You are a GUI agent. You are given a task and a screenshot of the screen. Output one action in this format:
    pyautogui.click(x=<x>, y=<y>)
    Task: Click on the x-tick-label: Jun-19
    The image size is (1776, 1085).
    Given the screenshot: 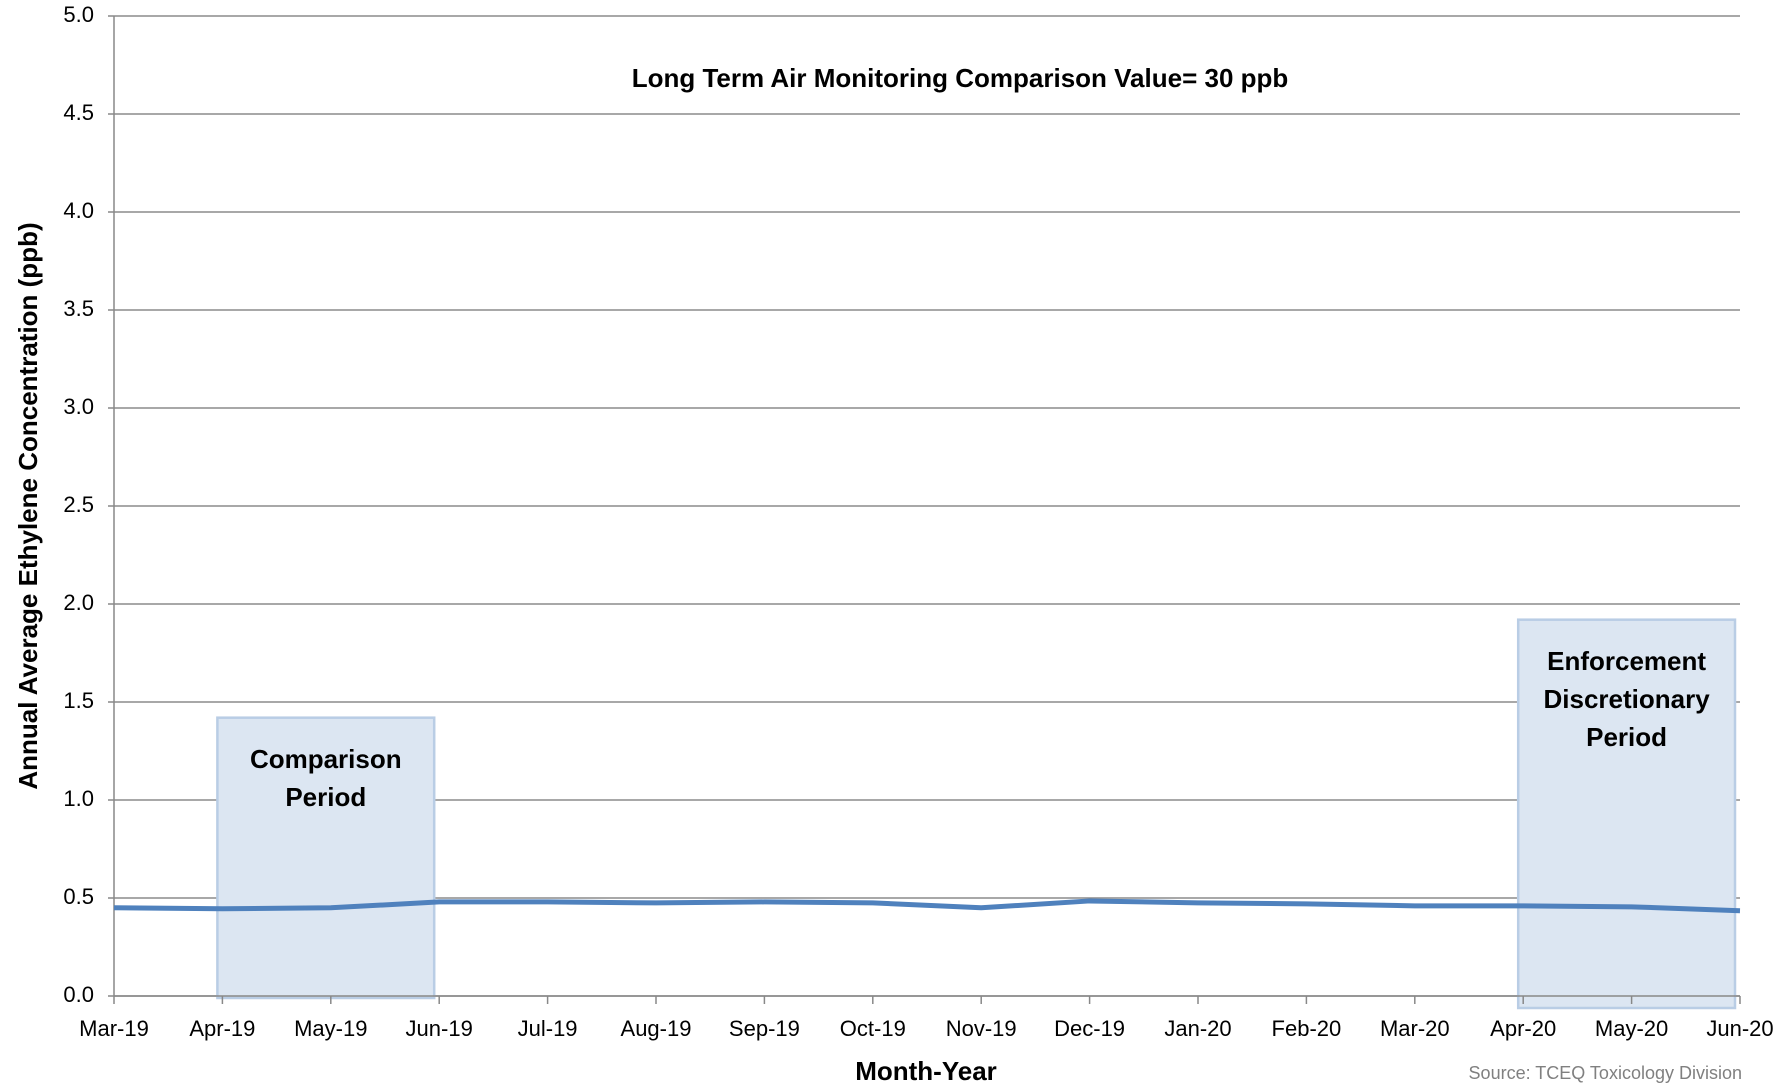 What is the action you would take?
    pyautogui.click(x=439, y=1028)
    